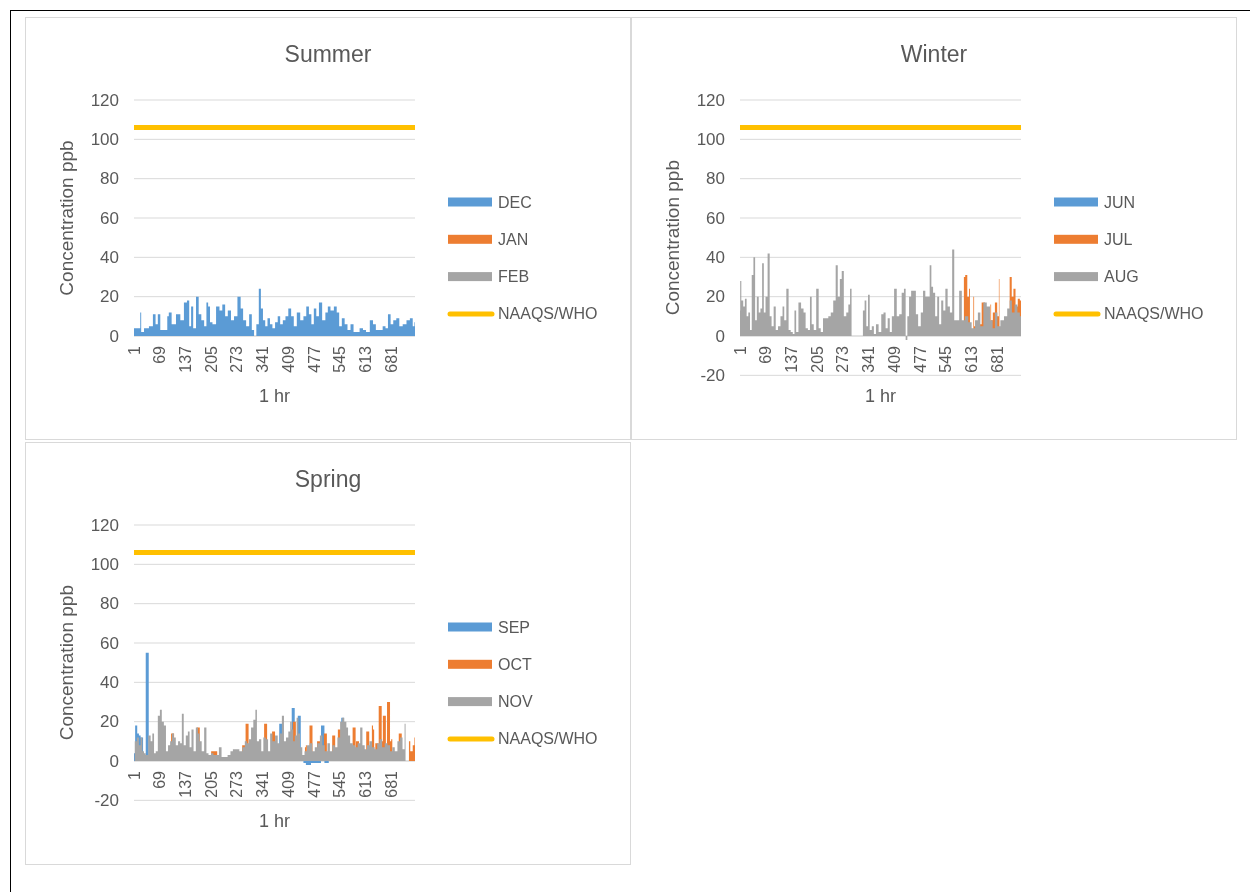 The height and width of the screenshot is (892, 1250). What do you see at coordinates (515, 664) in the screenshot?
I see `legend-label: OCT` at bounding box center [515, 664].